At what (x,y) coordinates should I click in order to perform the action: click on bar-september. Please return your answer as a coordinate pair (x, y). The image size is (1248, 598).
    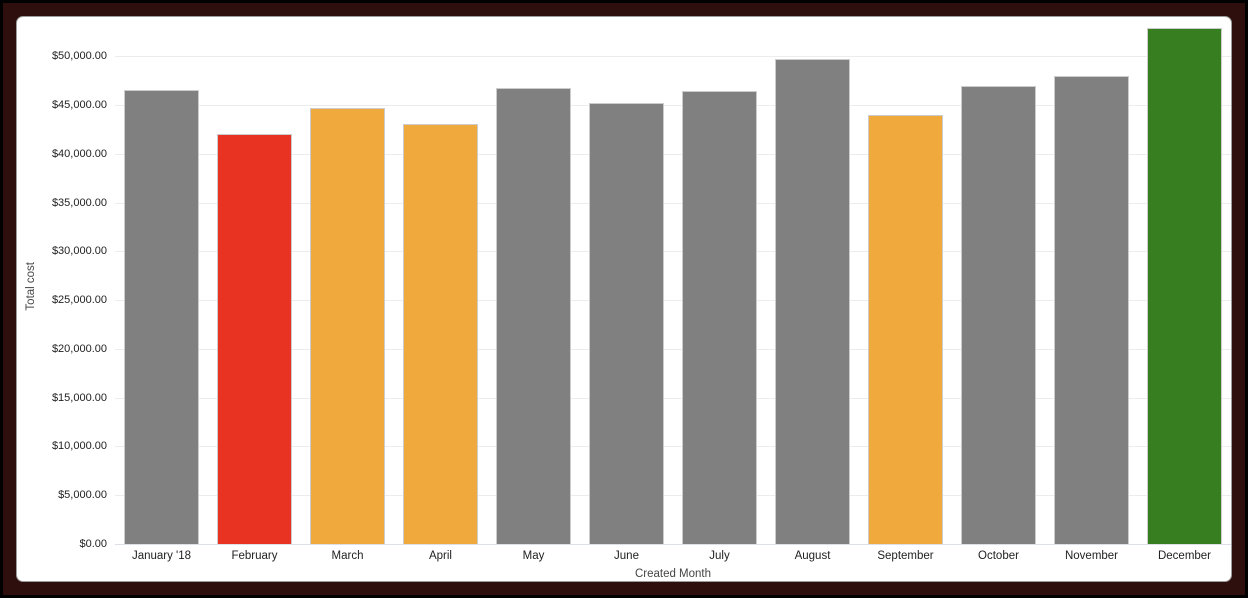
    Looking at the image, I should click on (905, 329).